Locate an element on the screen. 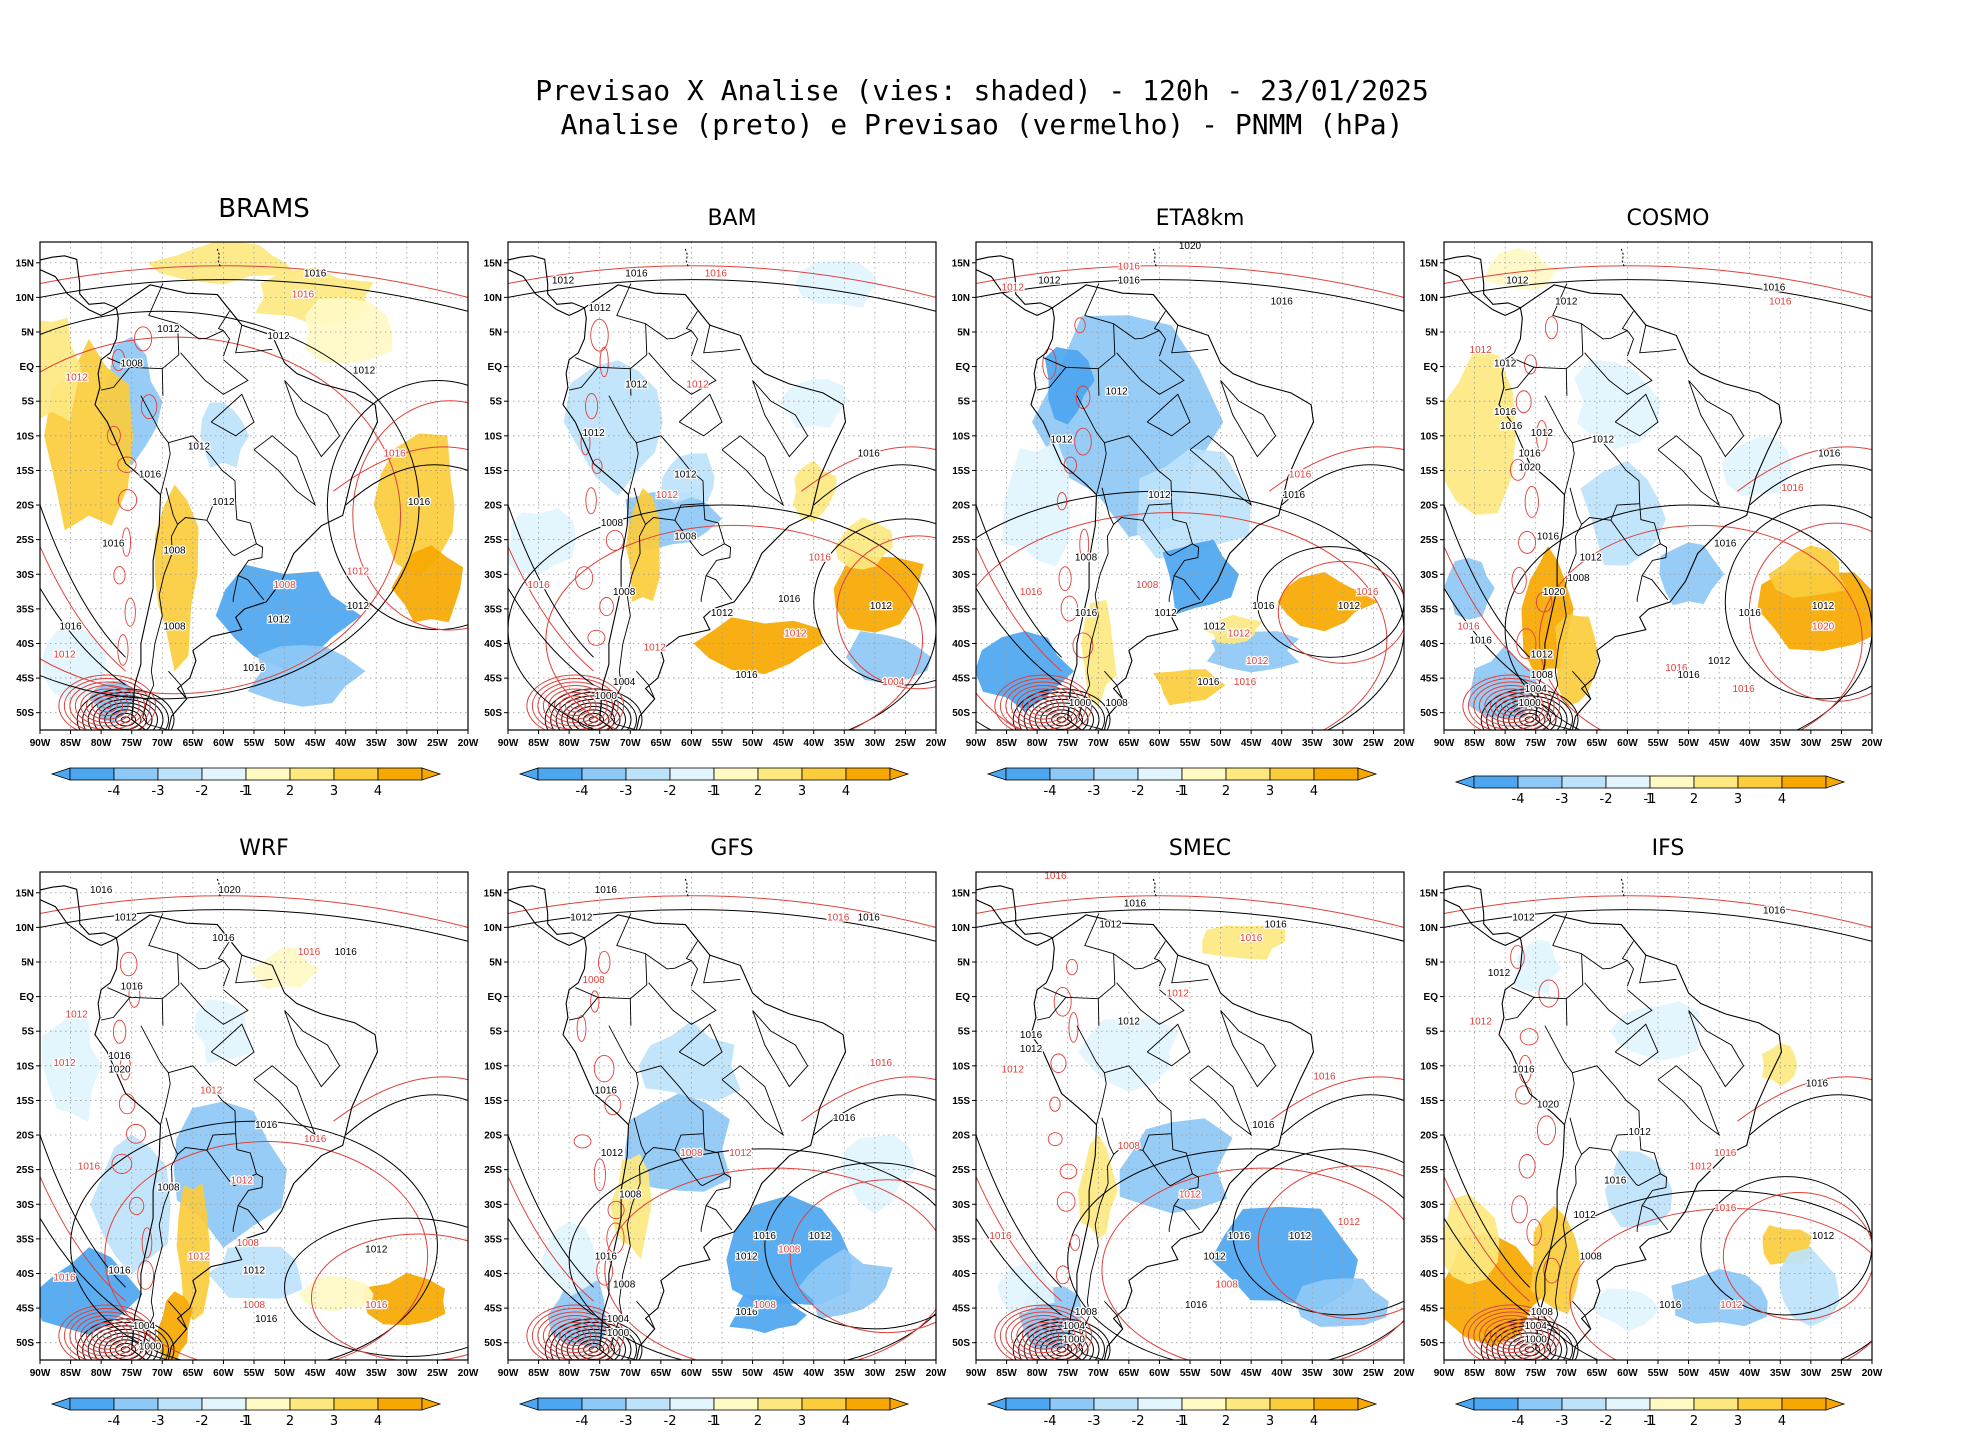  lat-tick-label: 25S is located at coordinates (25, 1170).